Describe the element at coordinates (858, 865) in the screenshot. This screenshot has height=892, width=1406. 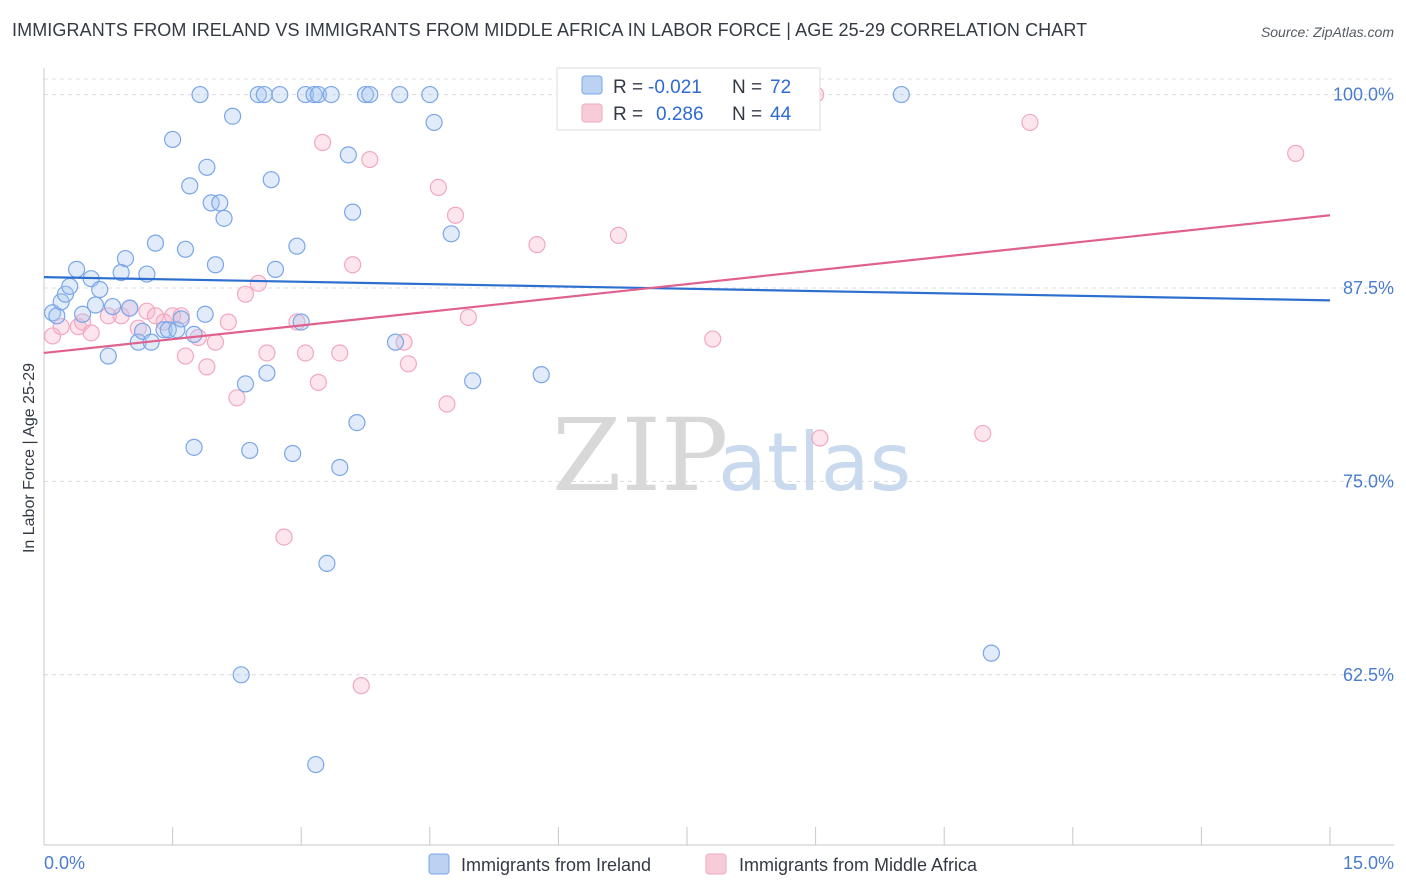
I see `bottom-legend-label-middle-africa: Immigrants from Middle Africa` at that location.